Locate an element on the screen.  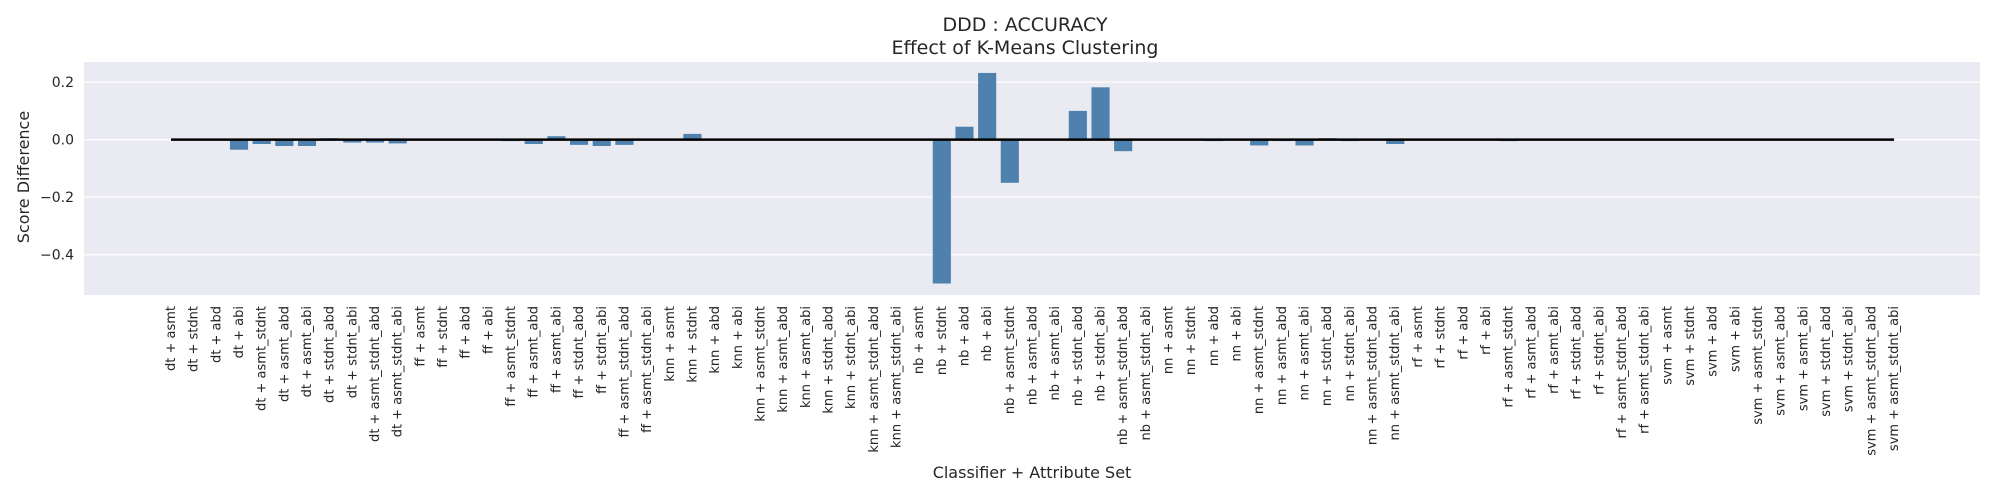
x-tick-label: rf + asmt_stdnt_abd is located at coordinates (1622, 372).